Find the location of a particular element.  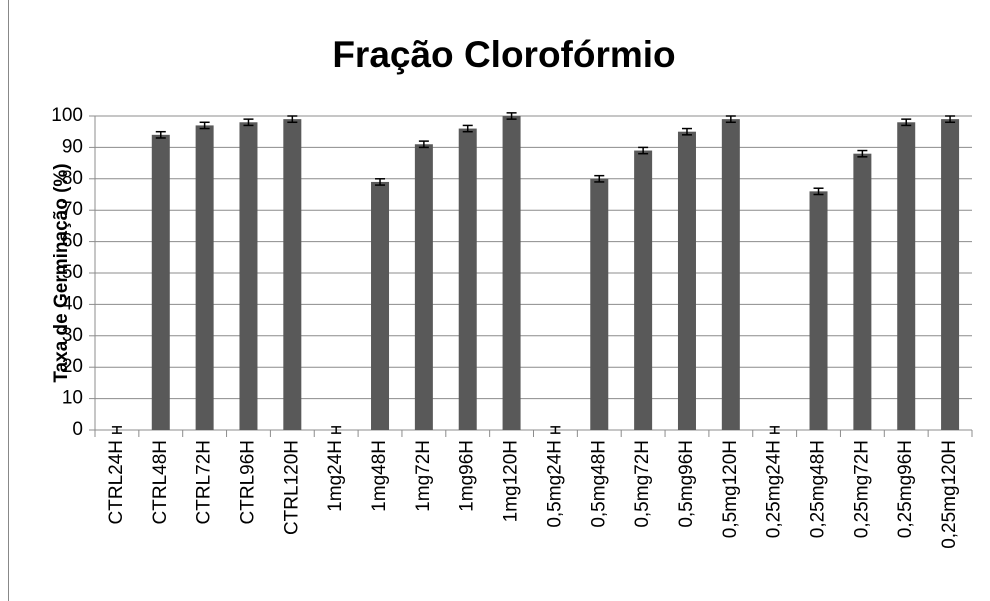

x-tick-label: 1mg24H is located at coordinates (335, 476).